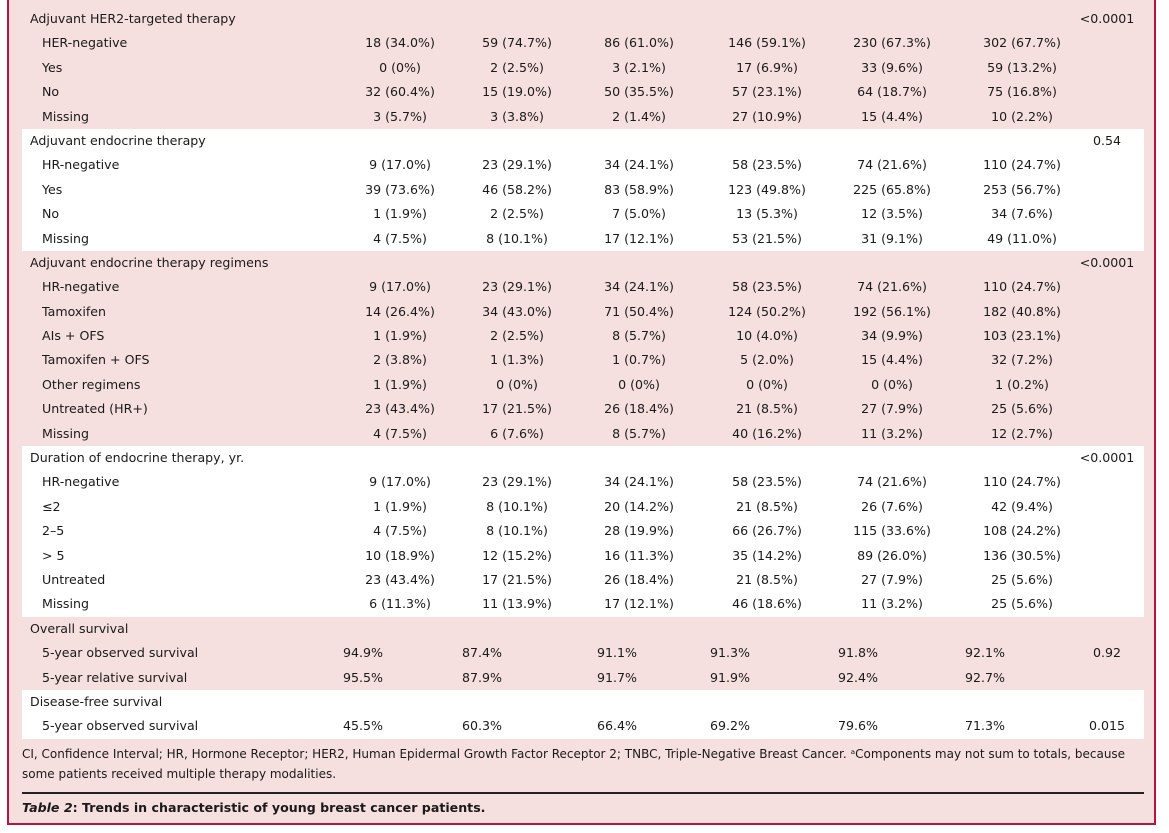 Image resolution: width=1169 pixels, height=833 pixels. Describe the element at coordinates (1022, 336) in the screenshot. I see `table-cell: 103 (23.1%)` at that location.